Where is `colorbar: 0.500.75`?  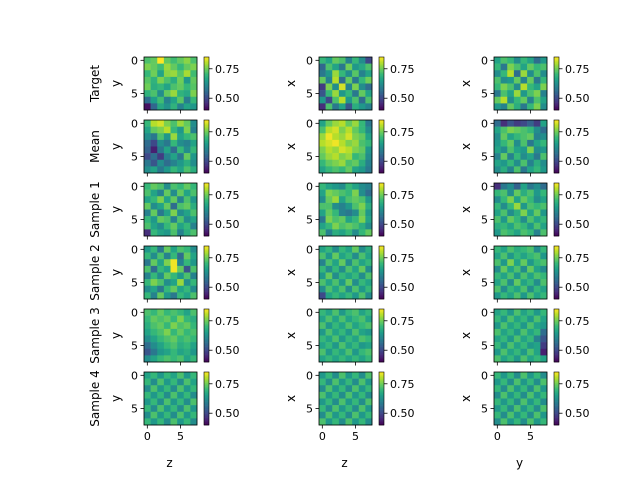
colorbar: 0.500.75 is located at coordinates (221, 335).